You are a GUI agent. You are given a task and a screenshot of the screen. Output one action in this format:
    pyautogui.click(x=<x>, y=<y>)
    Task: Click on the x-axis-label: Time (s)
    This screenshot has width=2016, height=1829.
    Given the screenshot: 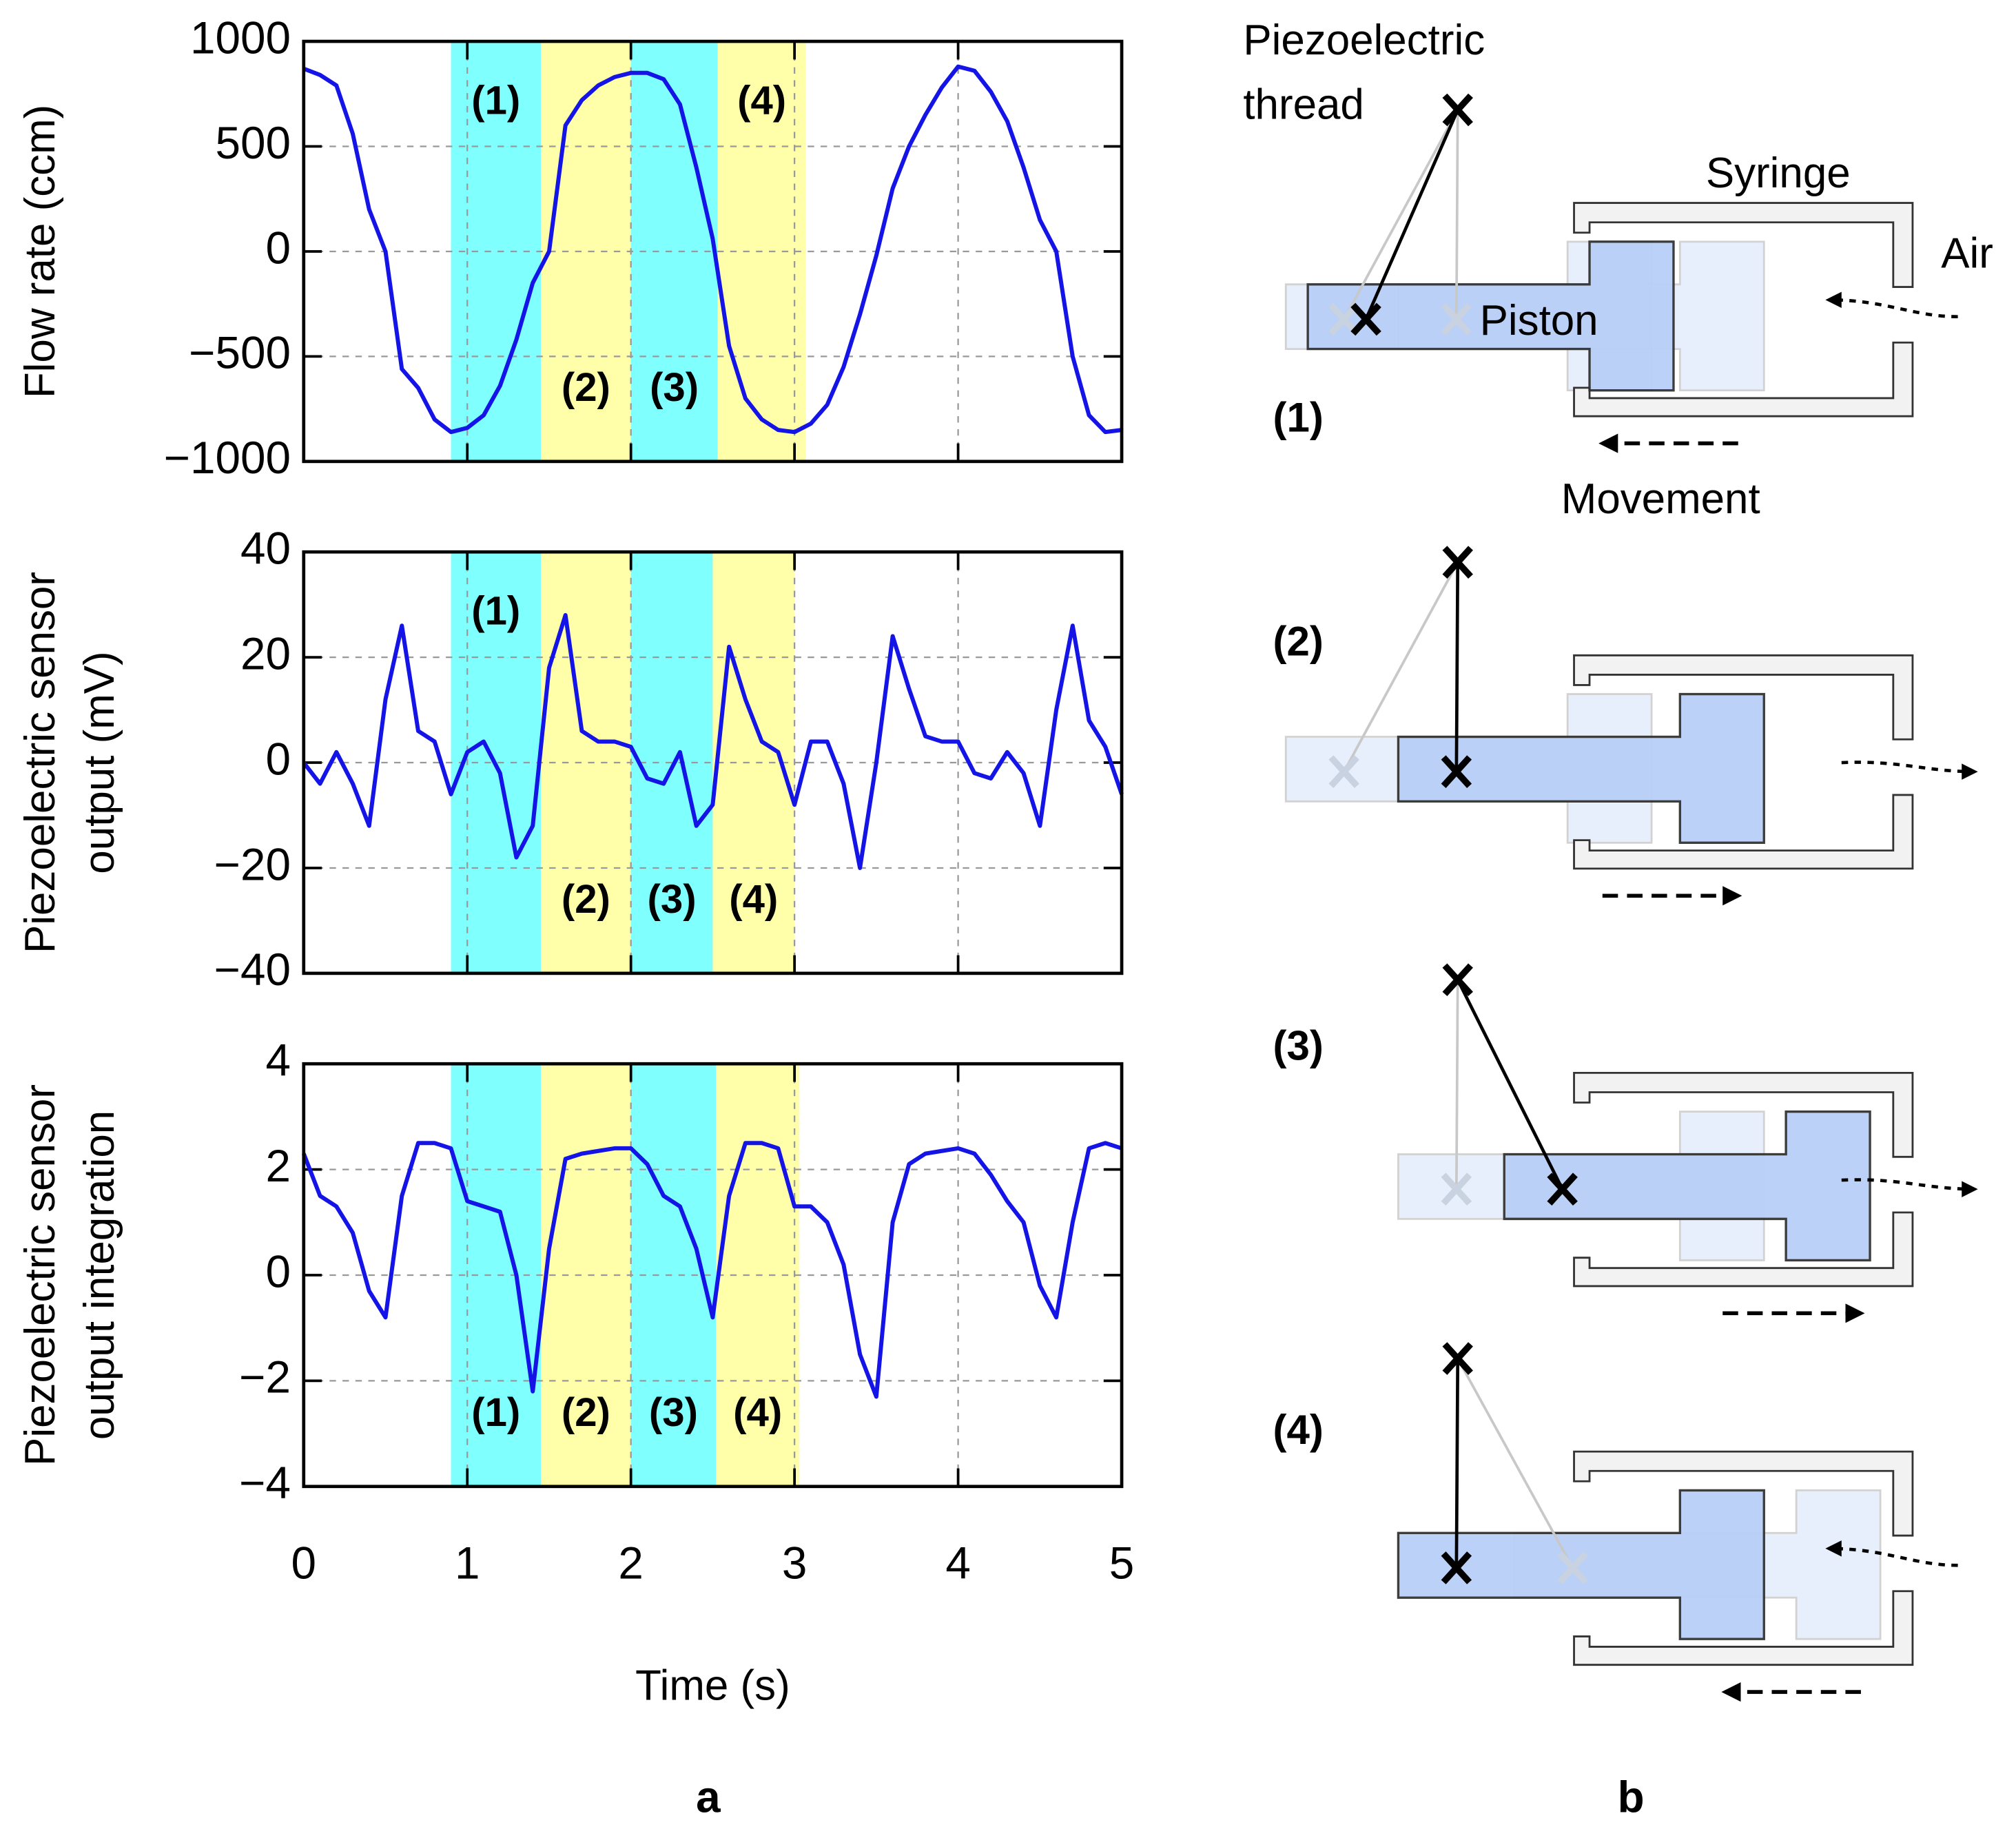 What is the action you would take?
    pyautogui.click(x=712, y=1686)
    